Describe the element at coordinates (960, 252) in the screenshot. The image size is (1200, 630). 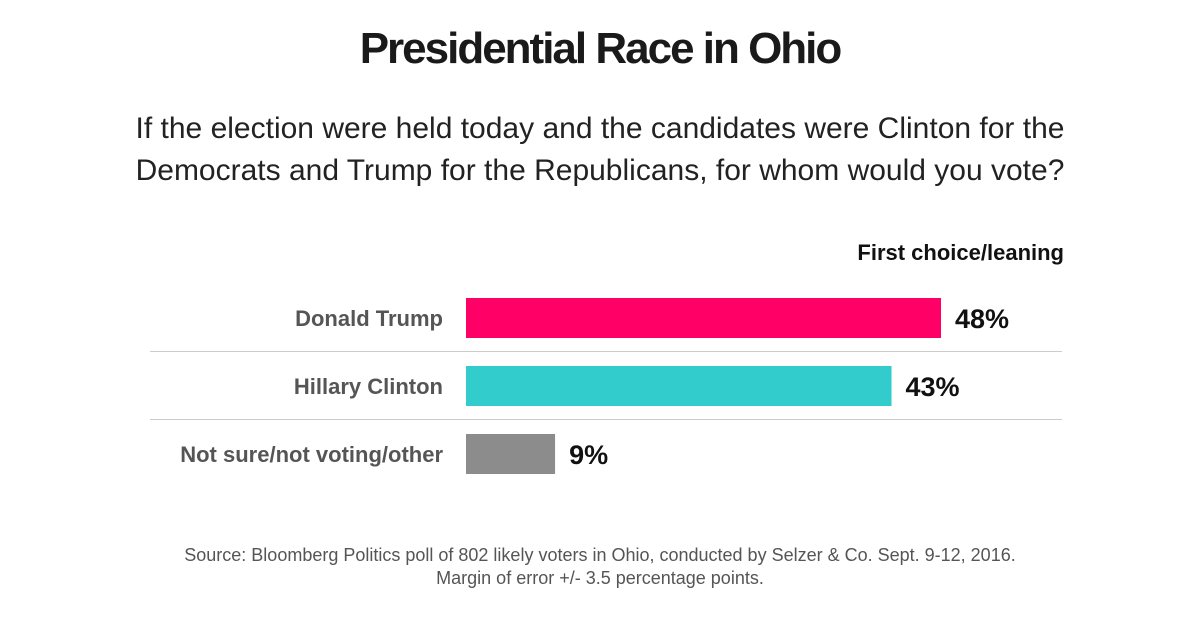
I see `column-header: First choice/leaning` at that location.